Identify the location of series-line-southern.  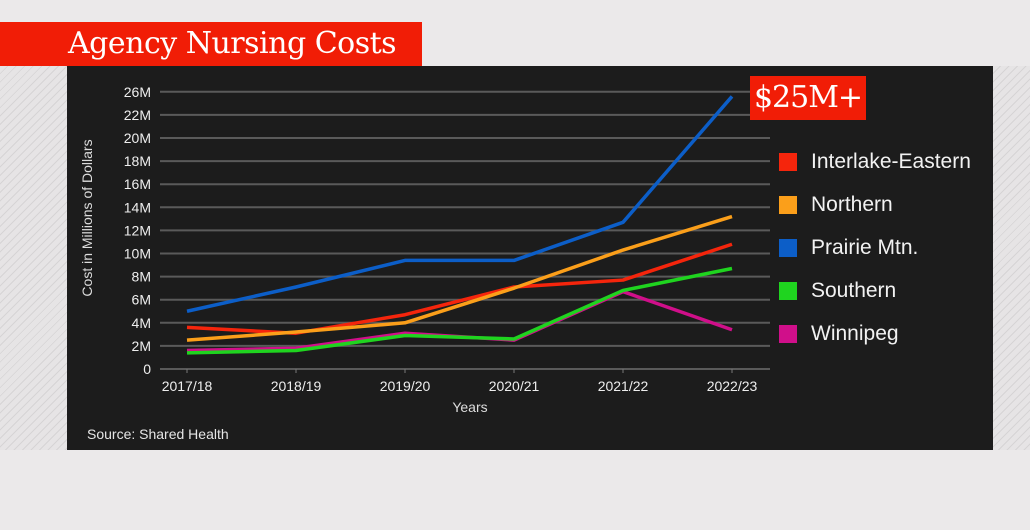
(459, 310).